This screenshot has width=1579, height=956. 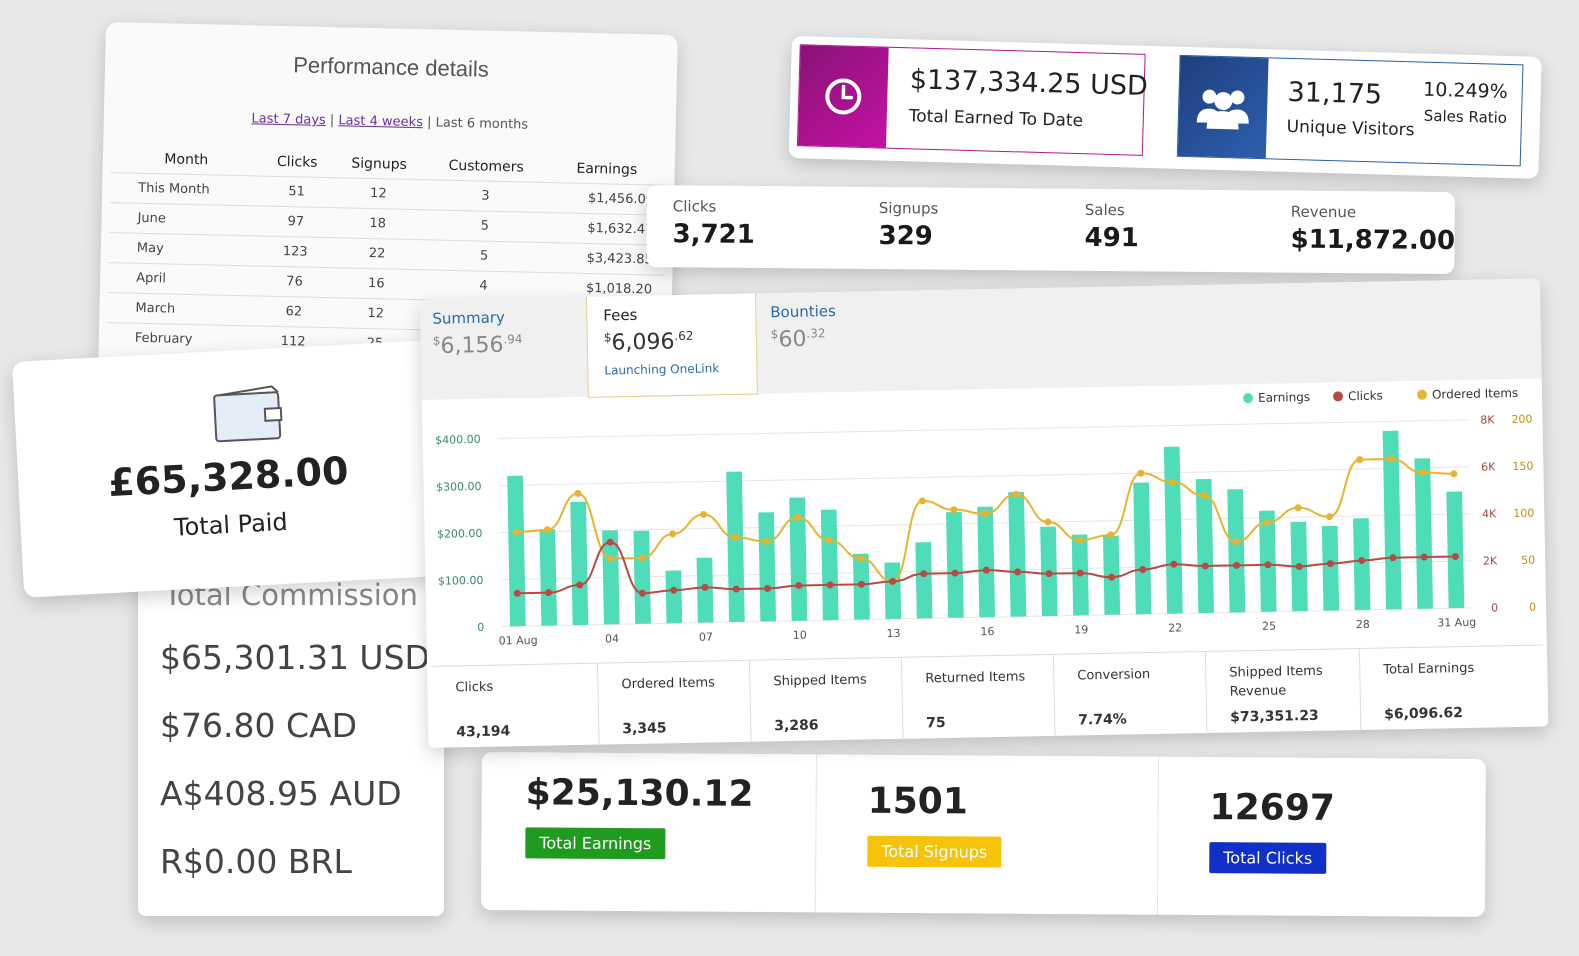 I want to click on tab-label: Fees, so click(x=620, y=315).